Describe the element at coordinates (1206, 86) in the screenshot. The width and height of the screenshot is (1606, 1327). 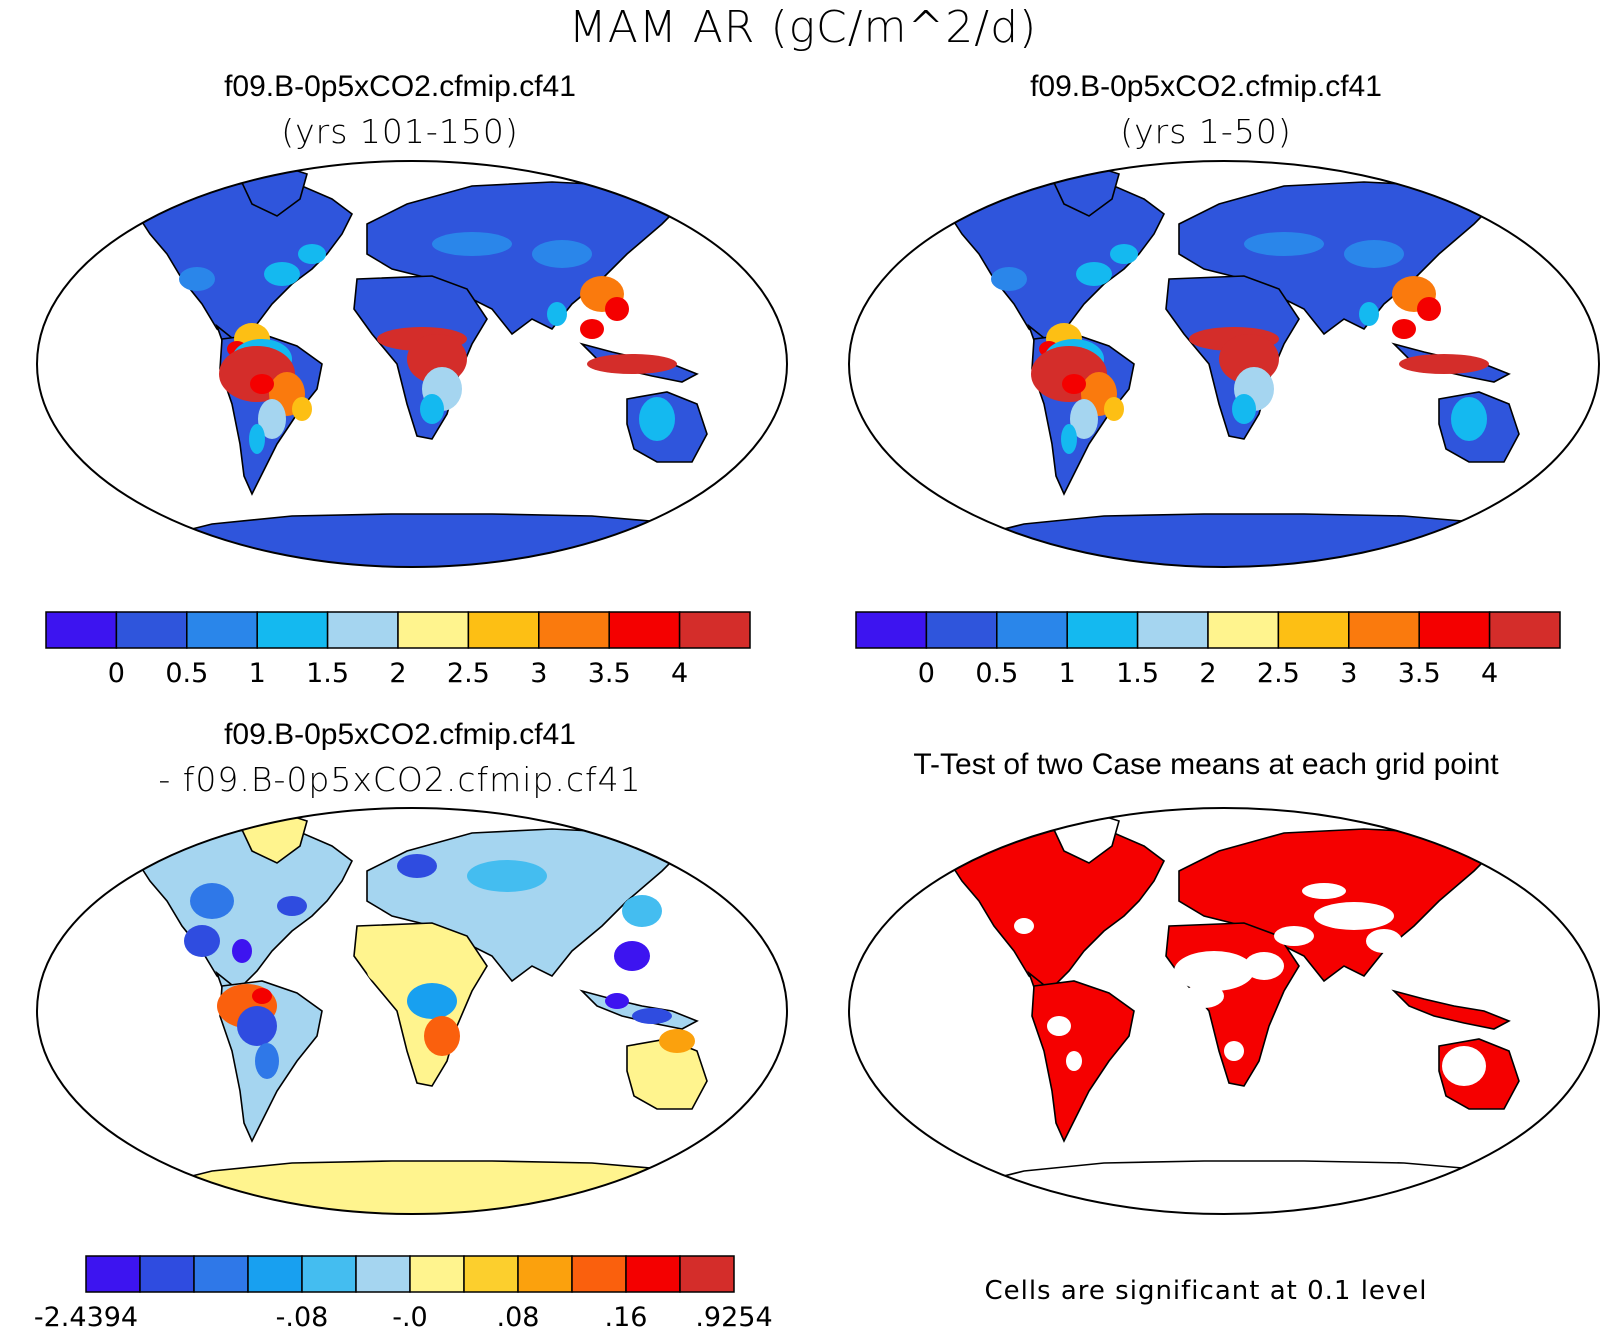
I see `panel-title-top-right: f09.B-0p5xCO2.cfmip.cf41` at that location.